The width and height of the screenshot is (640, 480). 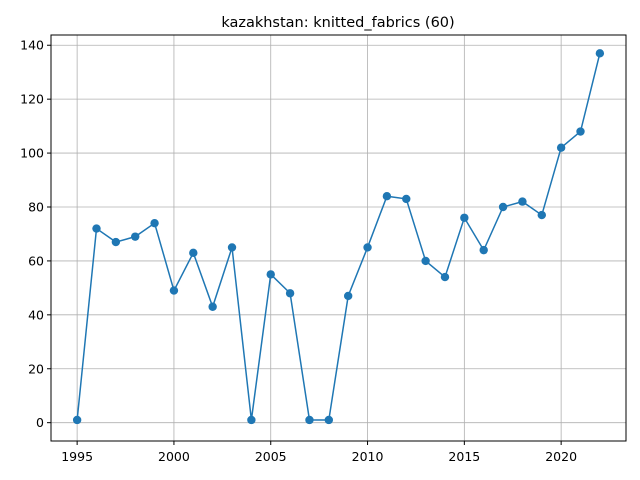 I want to click on y-tick-label: 120, so click(x=32, y=99).